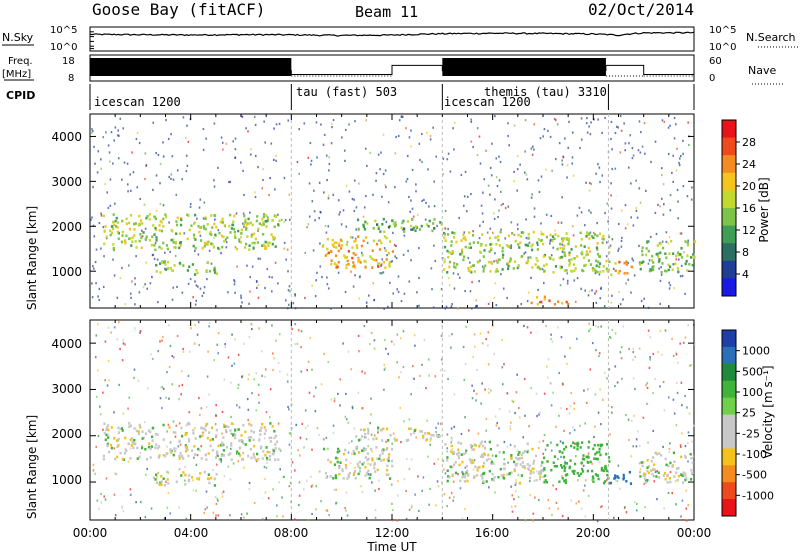 Image resolution: width=800 pixels, height=554 pixels. What do you see at coordinates (377, 244) in the screenshot?
I see `power-region-2-cell` at bounding box center [377, 244].